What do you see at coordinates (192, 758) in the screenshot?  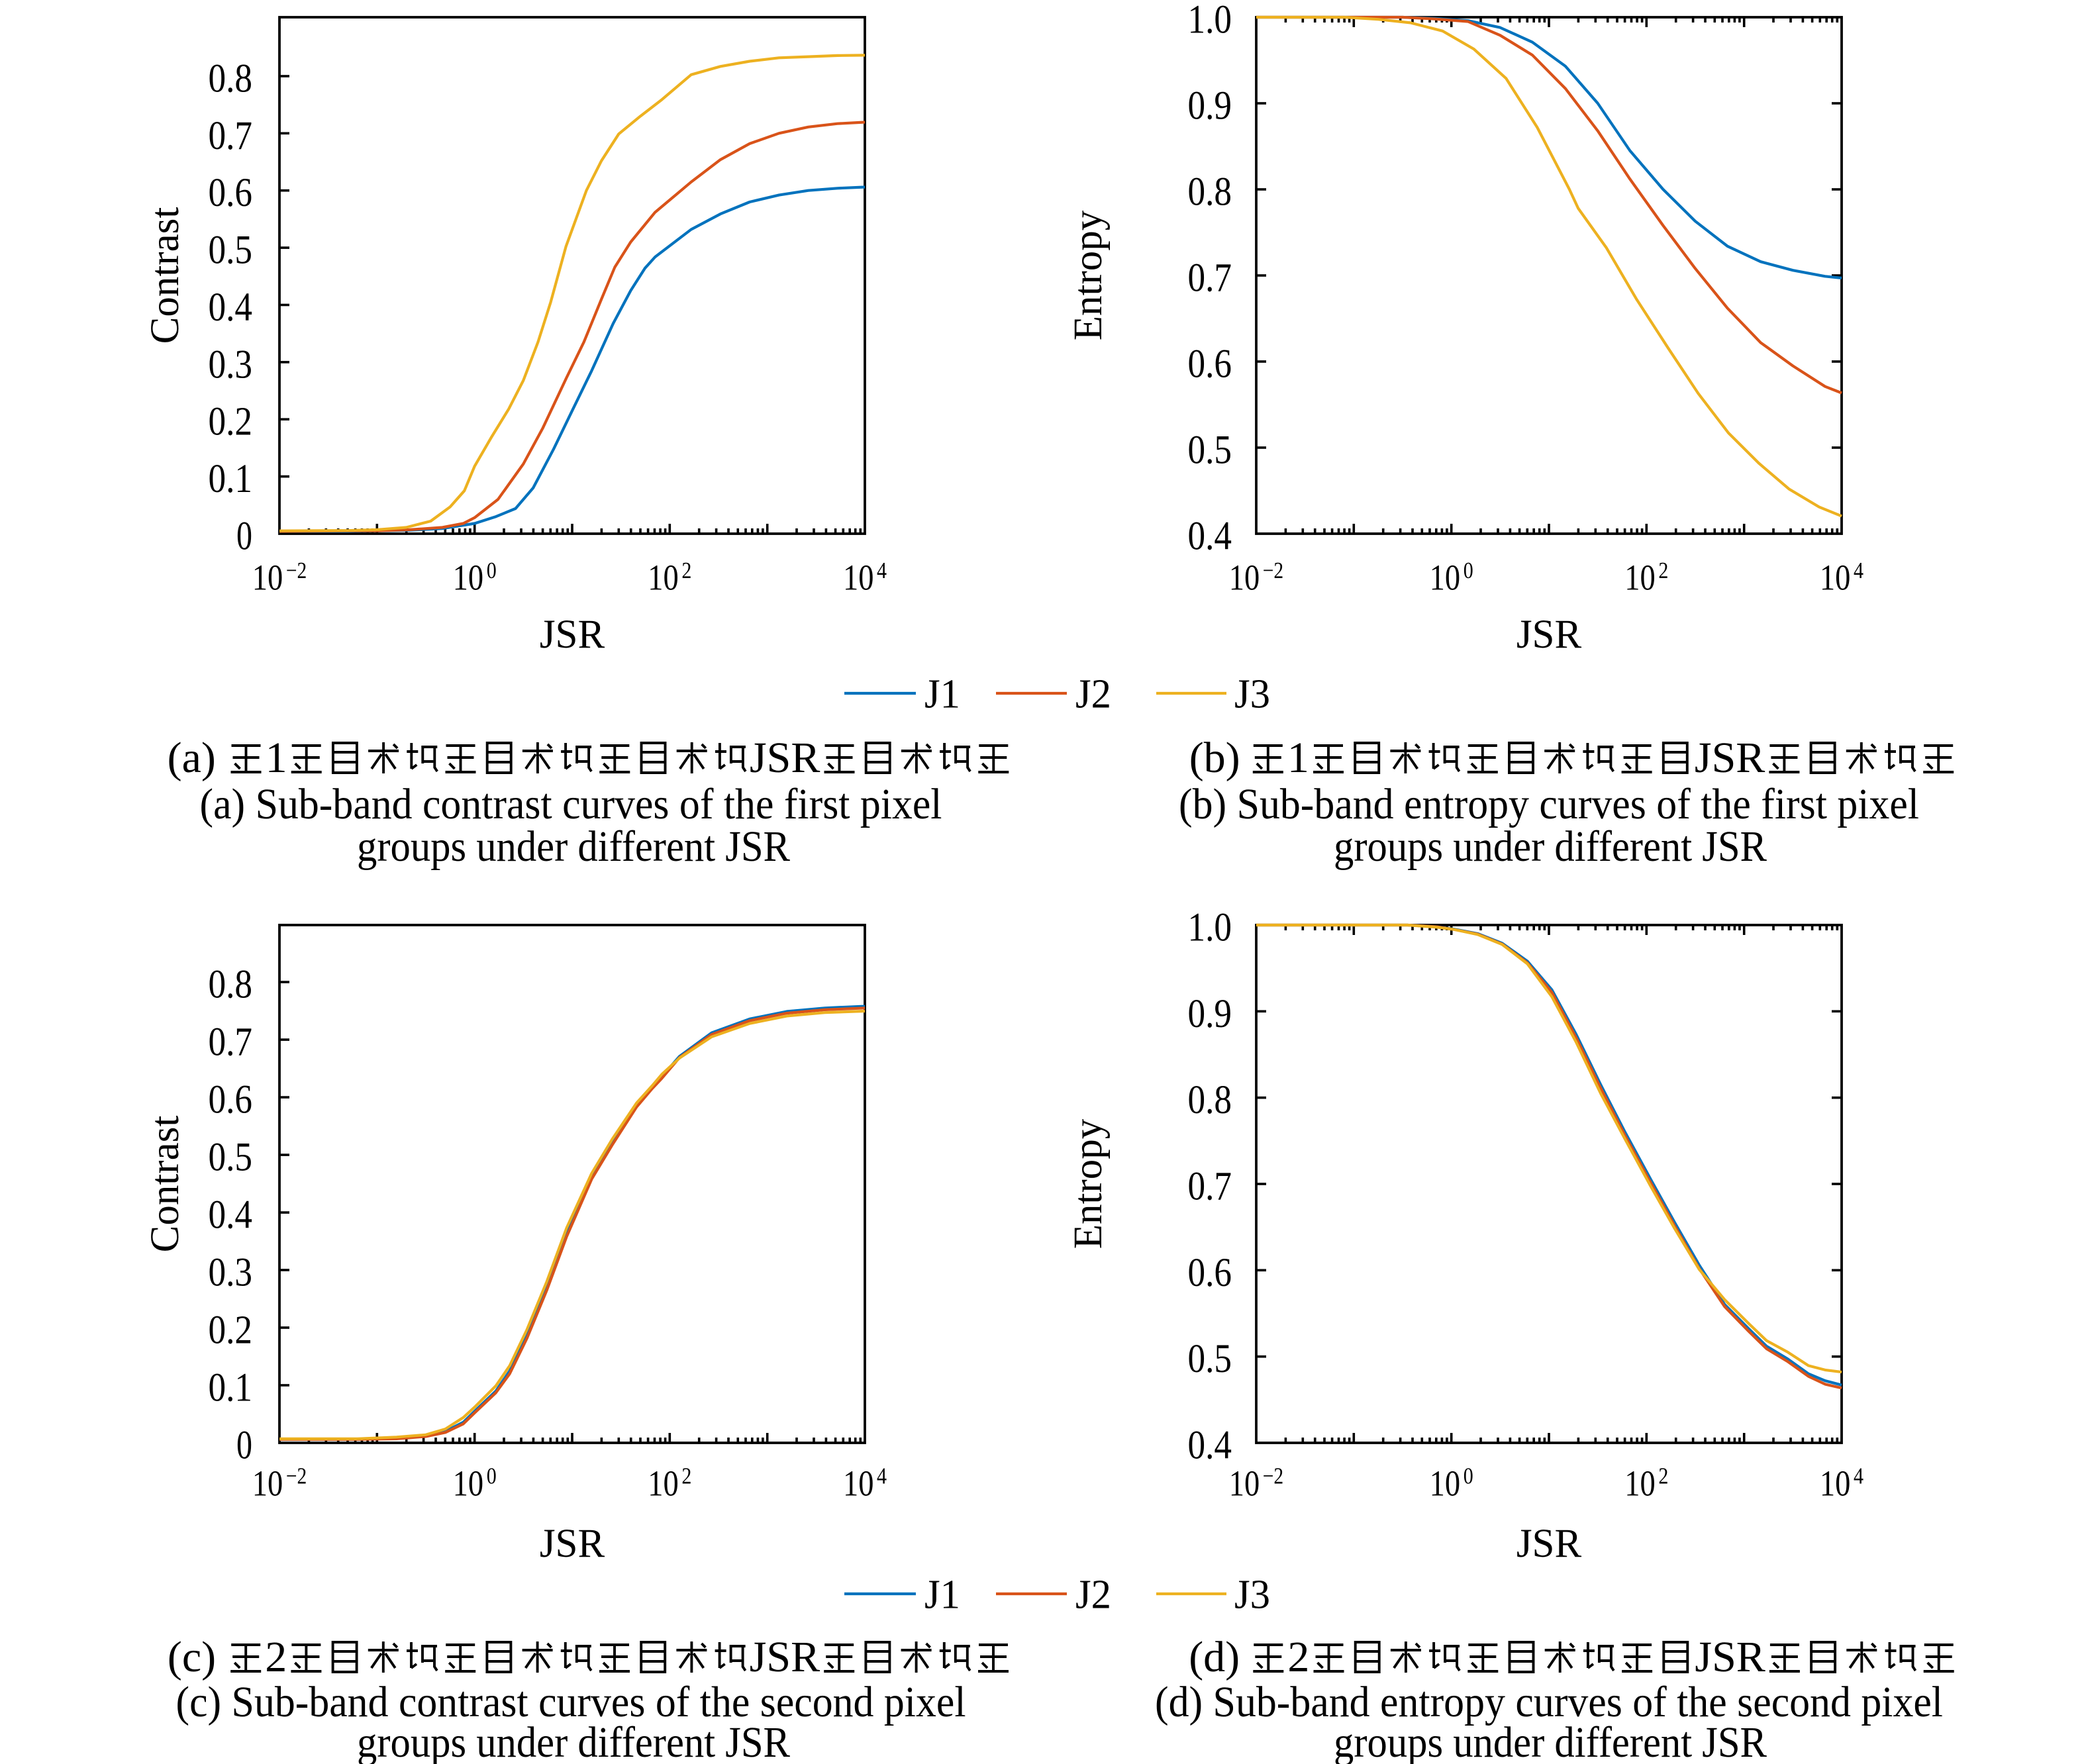 I see `svg-text: (a)` at bounding box center [192, 758].